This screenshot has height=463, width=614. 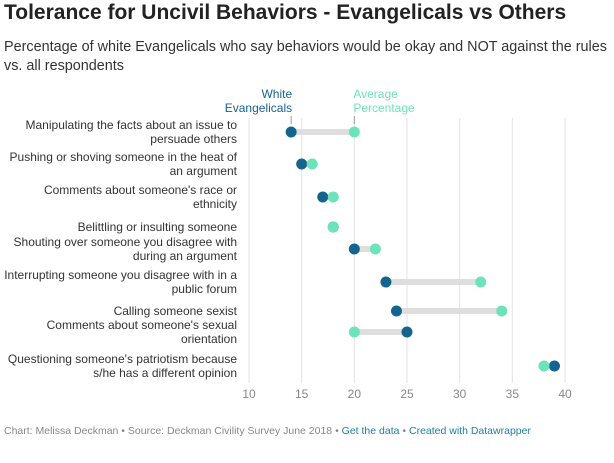 I want to click on category-label: Belittling or insulting someone, so click(x=157, y=227).